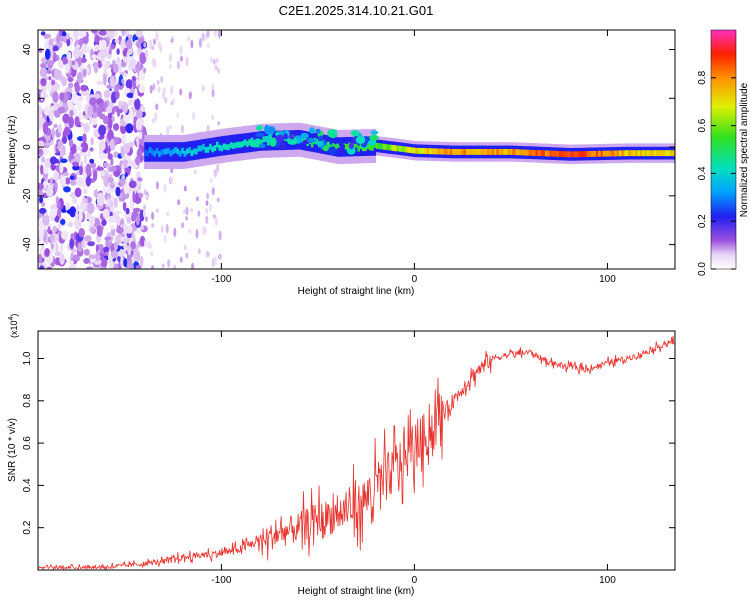 This screenshot has height=600, width=750. I want to click on colorbar-tick-label: 0.8, so click(702, 77).